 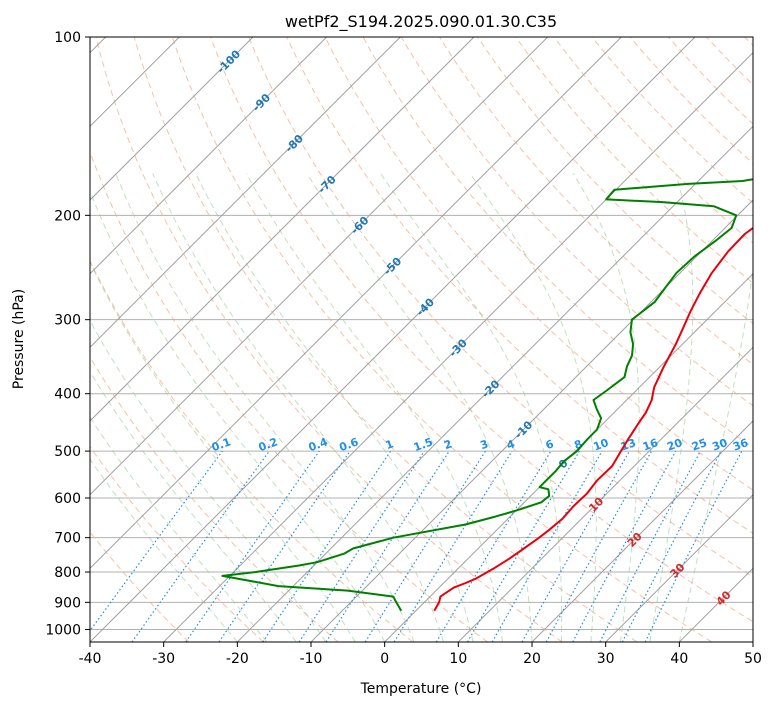 What do you see at coordinates (484, 444) in the screenshot?
I see `mixing-ratio-label: 3` at bounding box center [484, 444].